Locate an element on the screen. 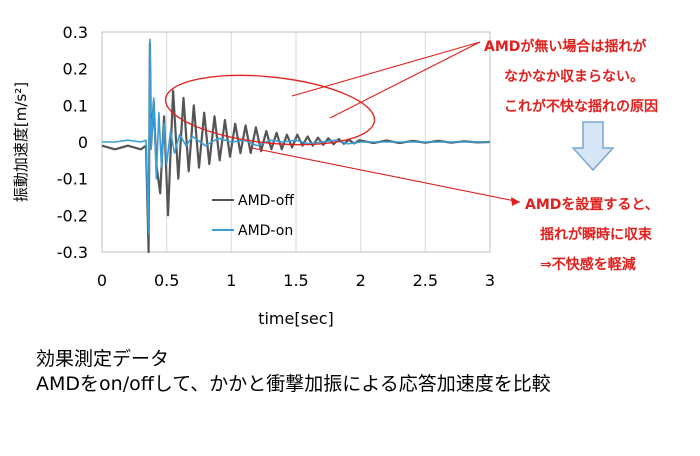  y-tick-label: 0 is located at coordinates (83, 142).